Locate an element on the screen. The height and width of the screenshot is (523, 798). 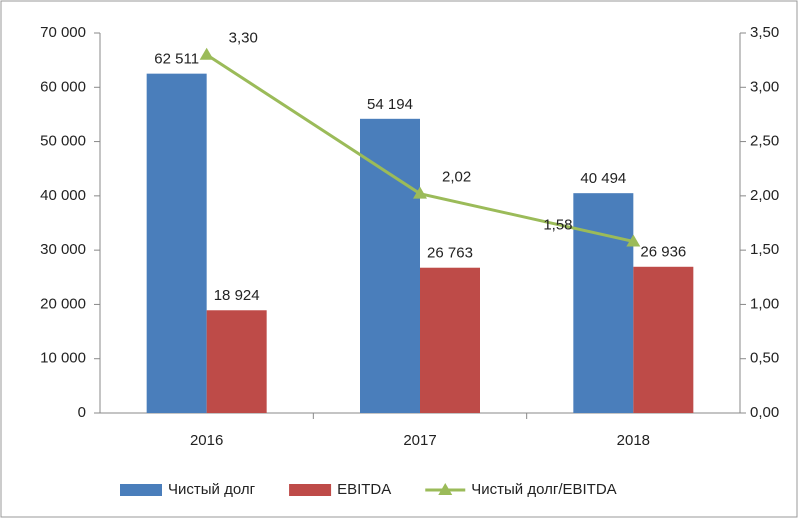
legend-label: Чистый долг/EBITDA is located at coordinates (543, 489).